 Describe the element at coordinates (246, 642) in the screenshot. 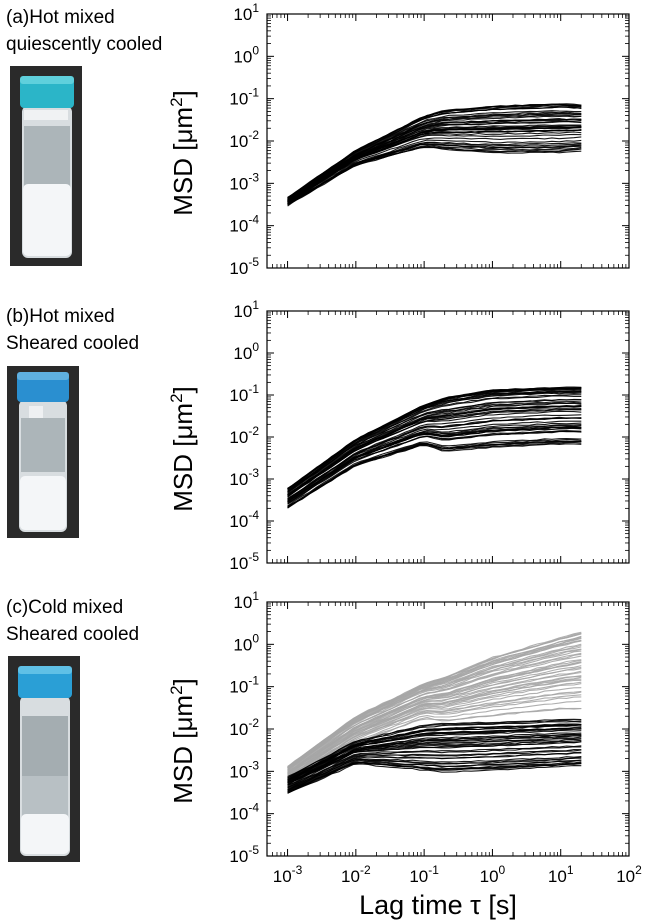

I see `y-tick-label: 10⁰` at that location.